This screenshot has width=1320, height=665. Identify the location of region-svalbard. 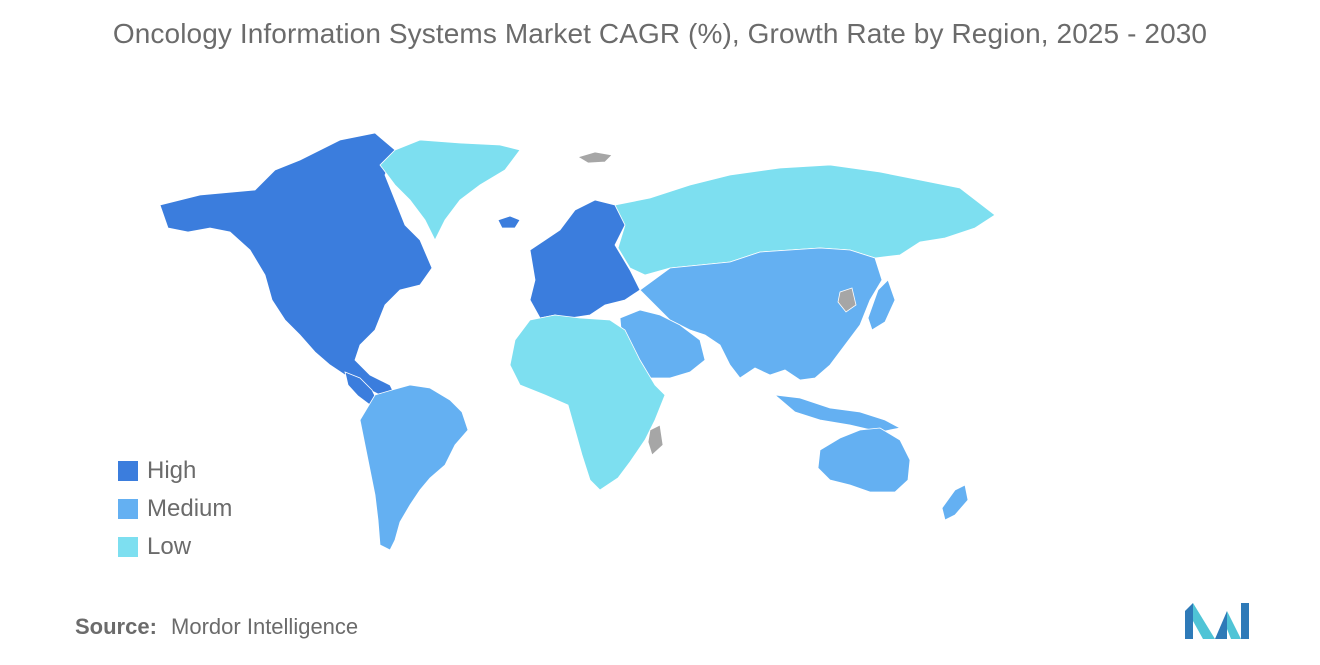
(595, 157).